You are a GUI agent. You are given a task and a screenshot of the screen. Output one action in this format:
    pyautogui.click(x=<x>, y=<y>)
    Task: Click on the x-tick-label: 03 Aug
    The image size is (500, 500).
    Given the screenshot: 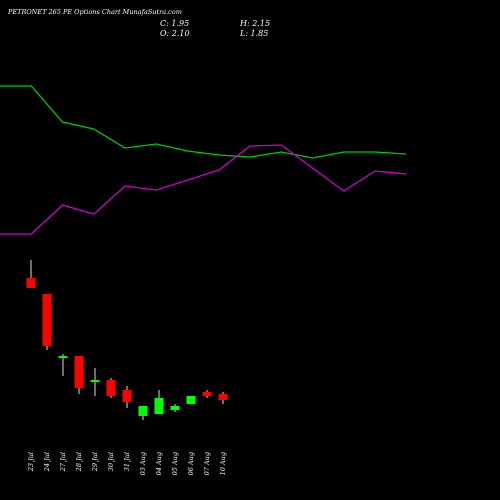 What is the action you would take?
    pyautogui.click(x=143, y=463)
    